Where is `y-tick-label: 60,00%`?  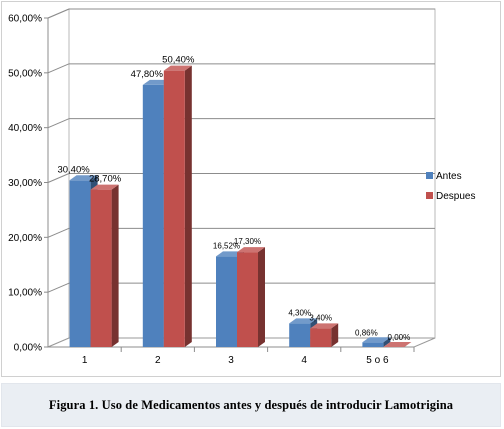 y-tick-label: 60,00% is located at coordinates (25, 19).